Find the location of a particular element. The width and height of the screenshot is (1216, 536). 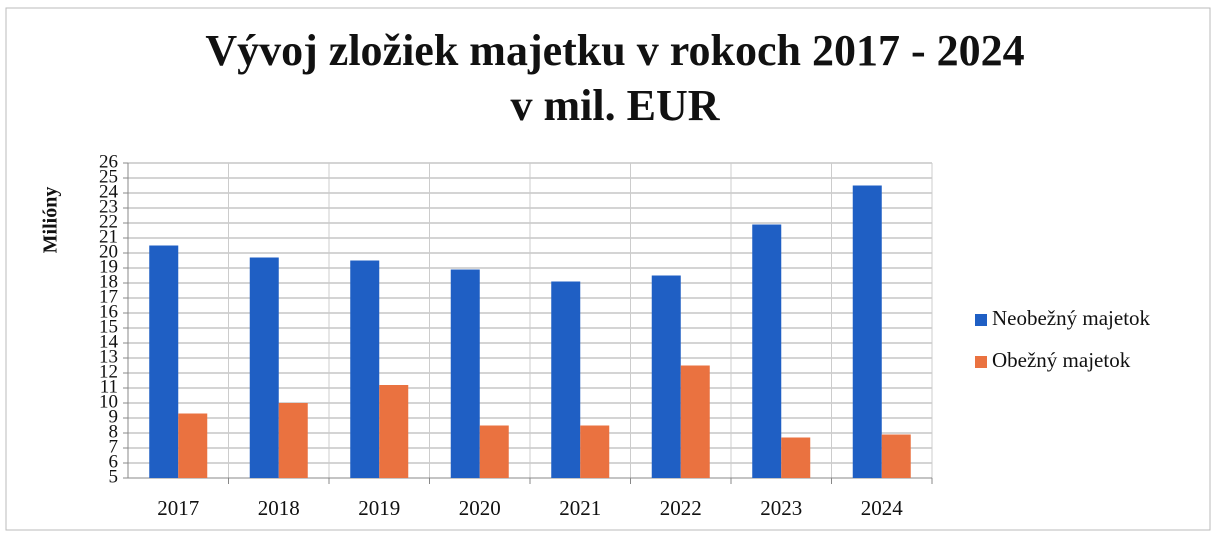

y-axis-label: Milióny is located at coordinates (51, 220).